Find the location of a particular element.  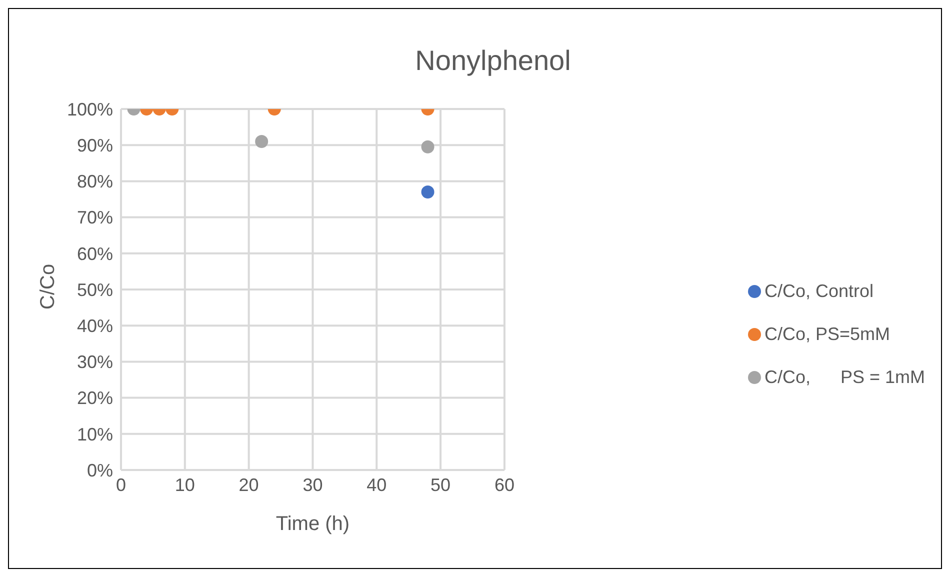

y-tick-label: 40% is located at coordinates (94, 326).